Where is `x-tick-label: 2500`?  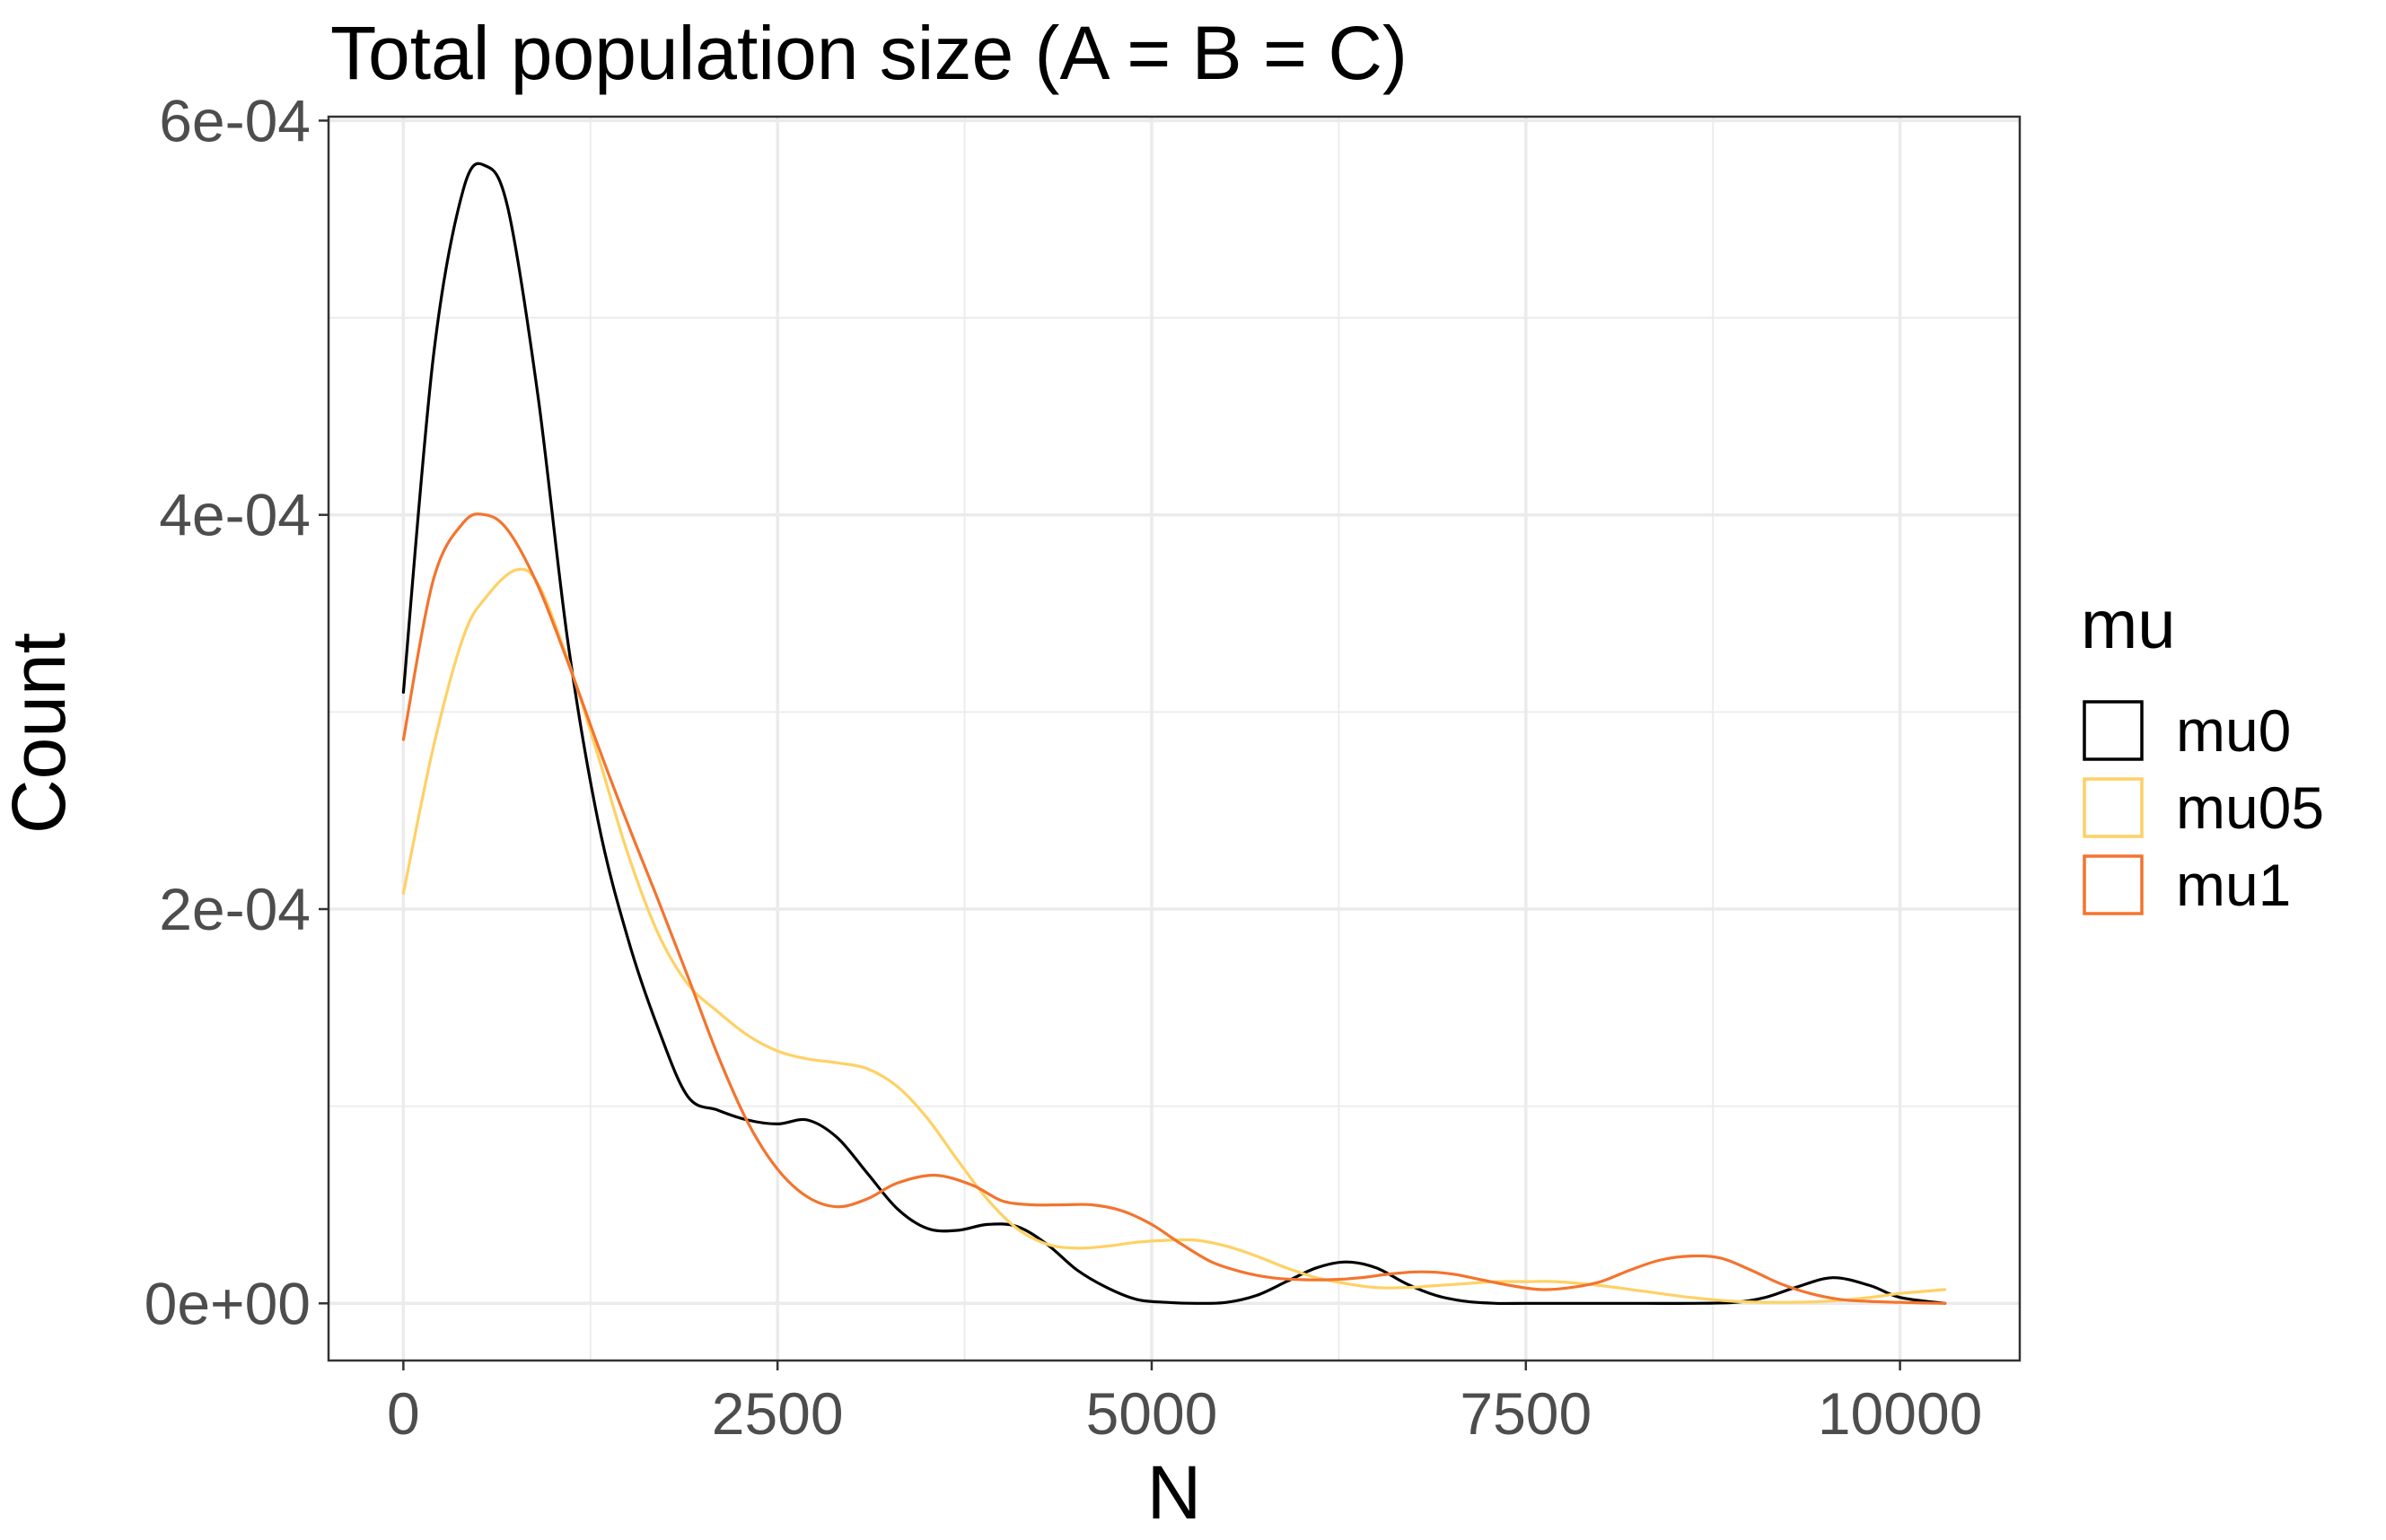 x-tick-label: 2500 is located at coordinates (778, 1413).